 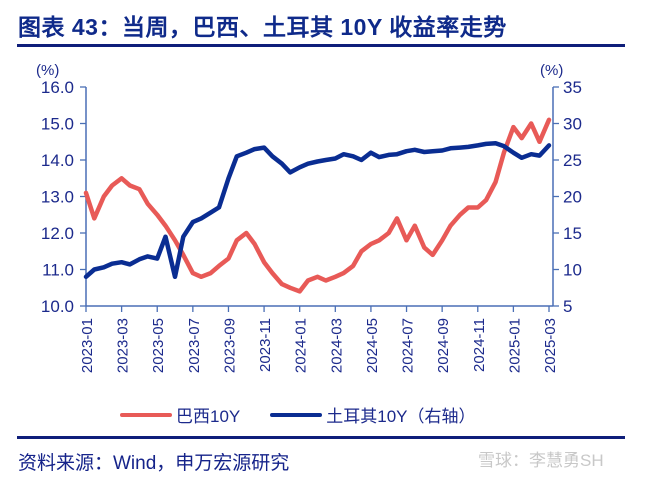 What do you see at coordinates (572, 160) in the screenshot?
I see `right-tick-label: 25` at bounding box center [572, 160].